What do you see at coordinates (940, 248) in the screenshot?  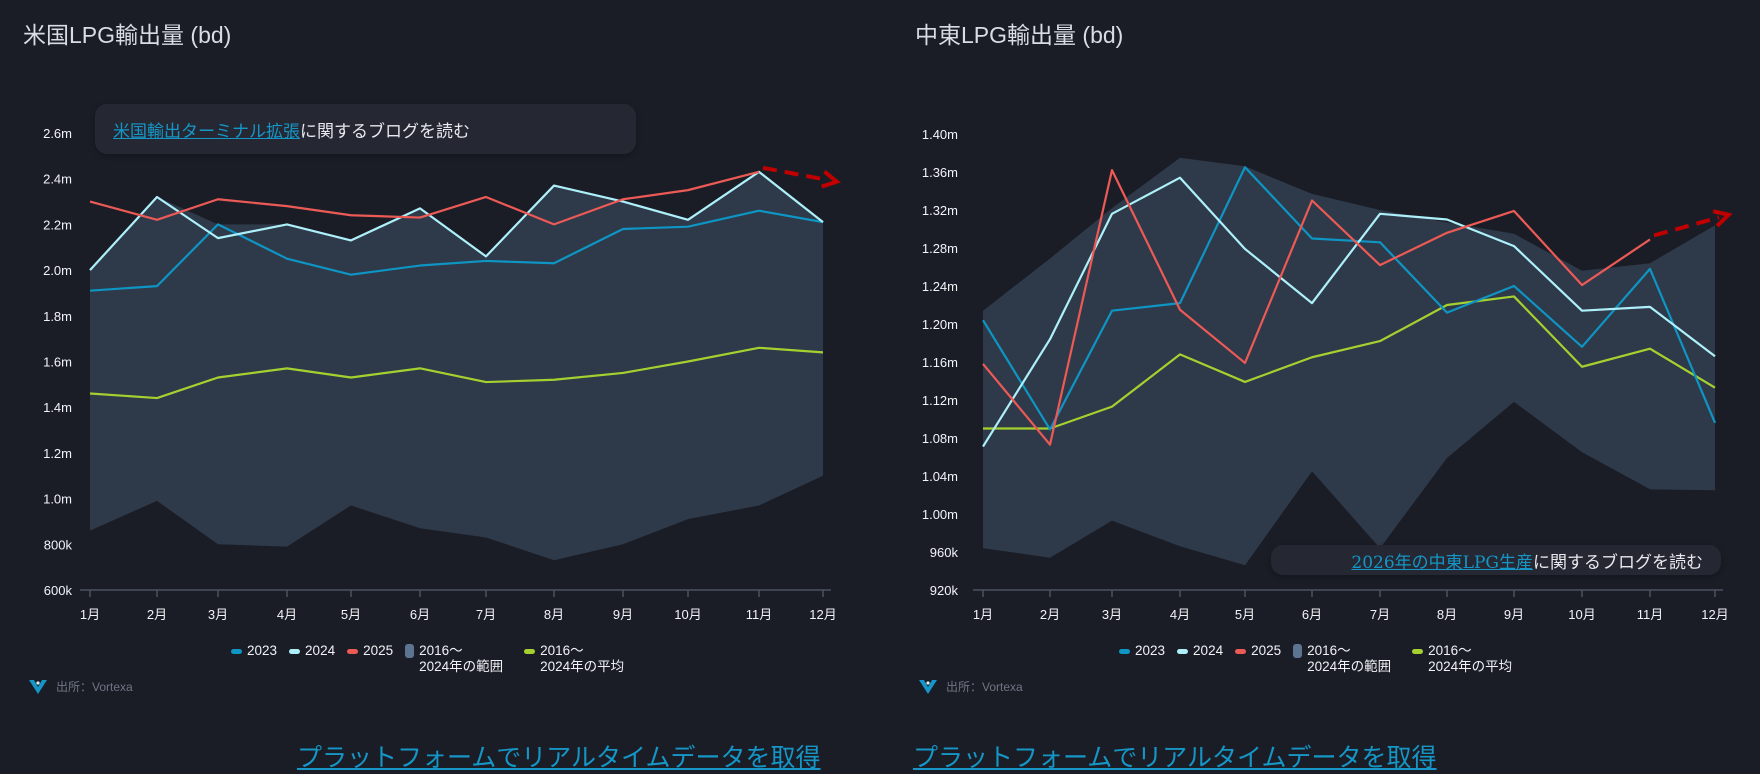 I see `y-tick-label: 1.28m` at bounding box center [940, 248].